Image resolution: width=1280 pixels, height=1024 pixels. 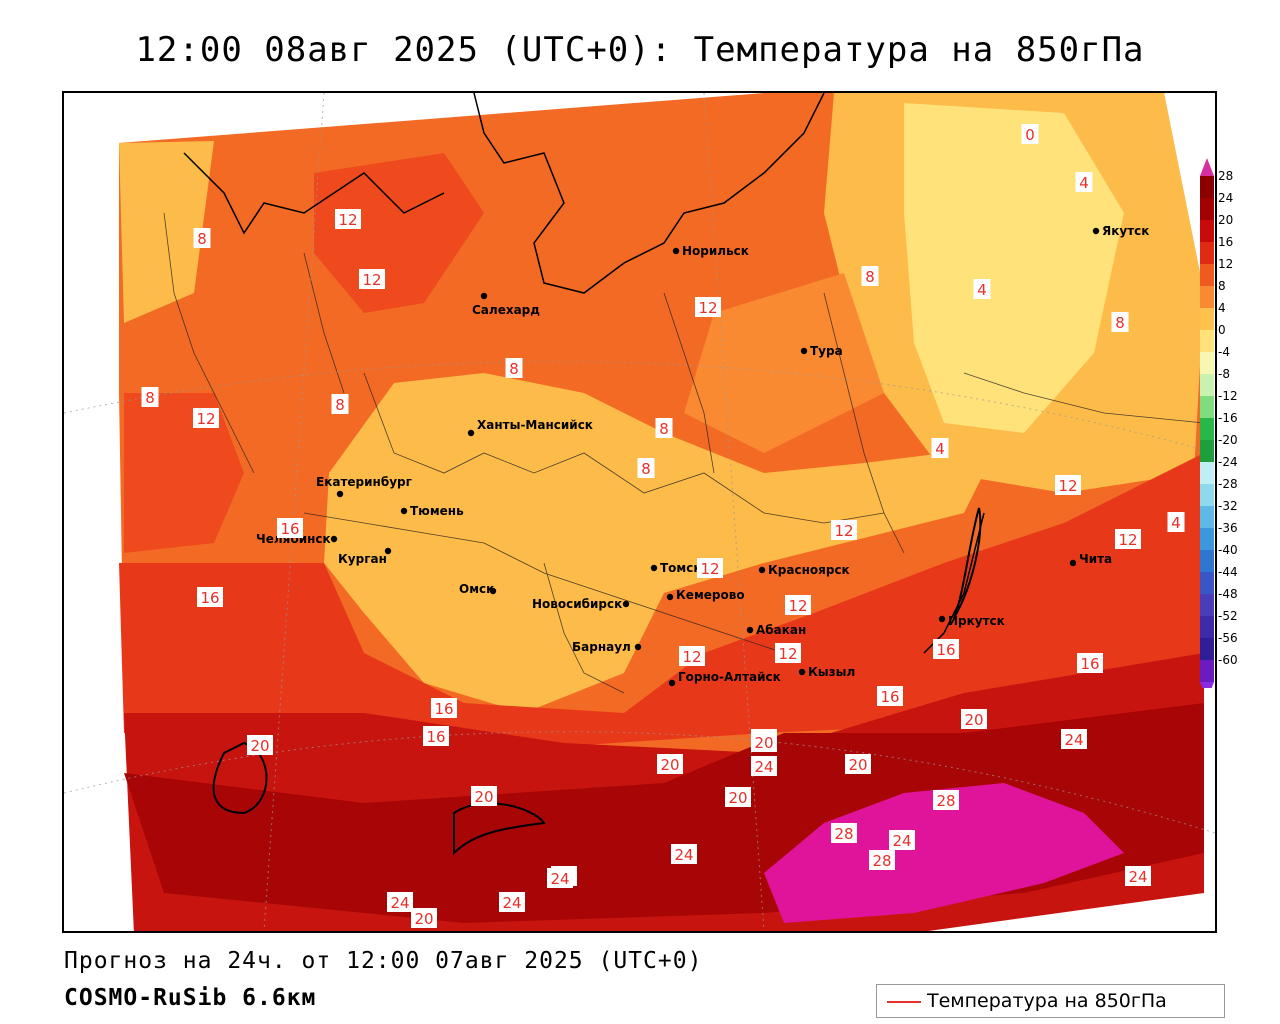 What do you see at coordinates (1228, 616) in the screenshot?
I see `scale-label: -52` at bounding box center [1228, 616].